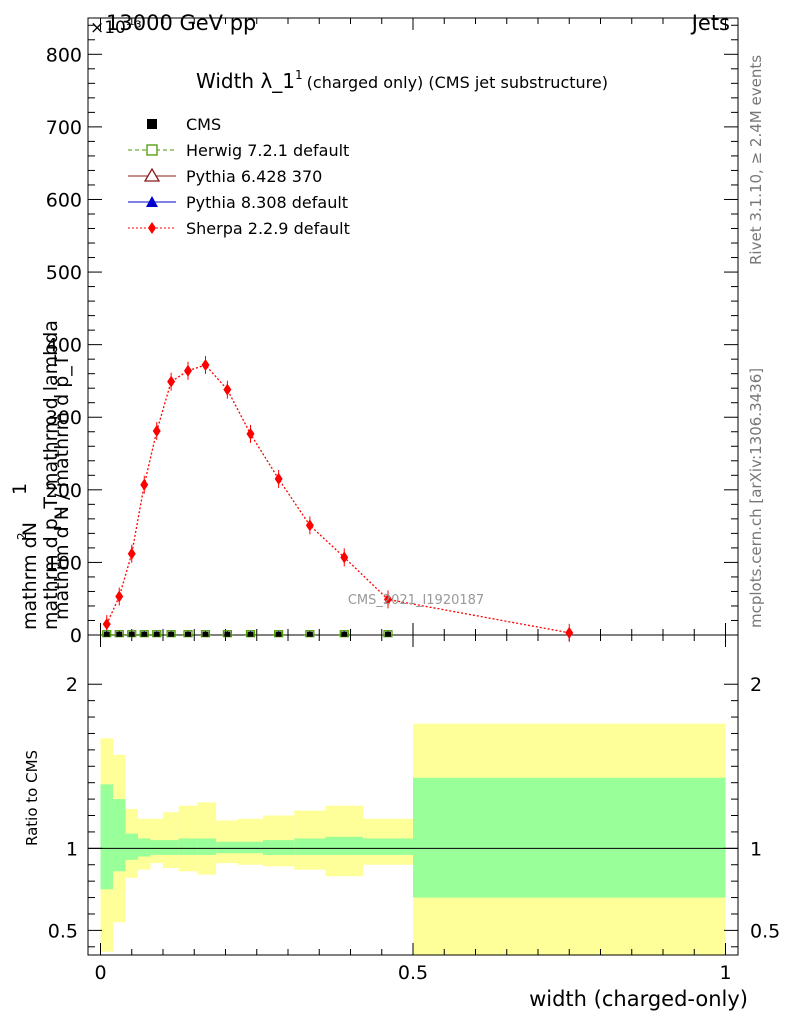 The height and width of the screenshot is (1024, 786). I want to click on y-label-pre-den: mathrm d N / mathrm d p_T, so click(62, 487).